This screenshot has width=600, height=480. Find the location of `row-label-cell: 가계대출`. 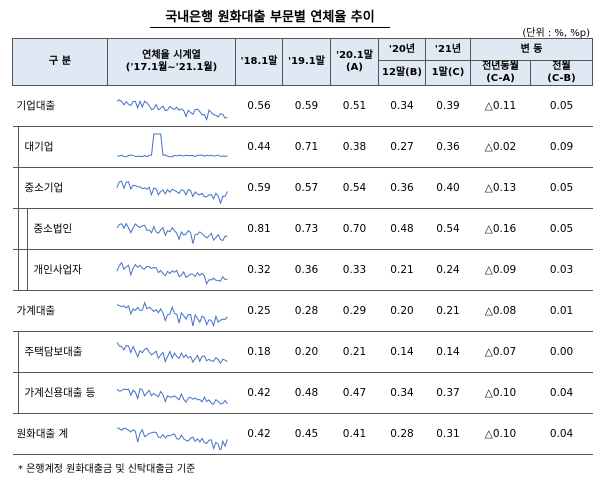

row-label-cell: 가계대출 is located at coordinates (60, 311).